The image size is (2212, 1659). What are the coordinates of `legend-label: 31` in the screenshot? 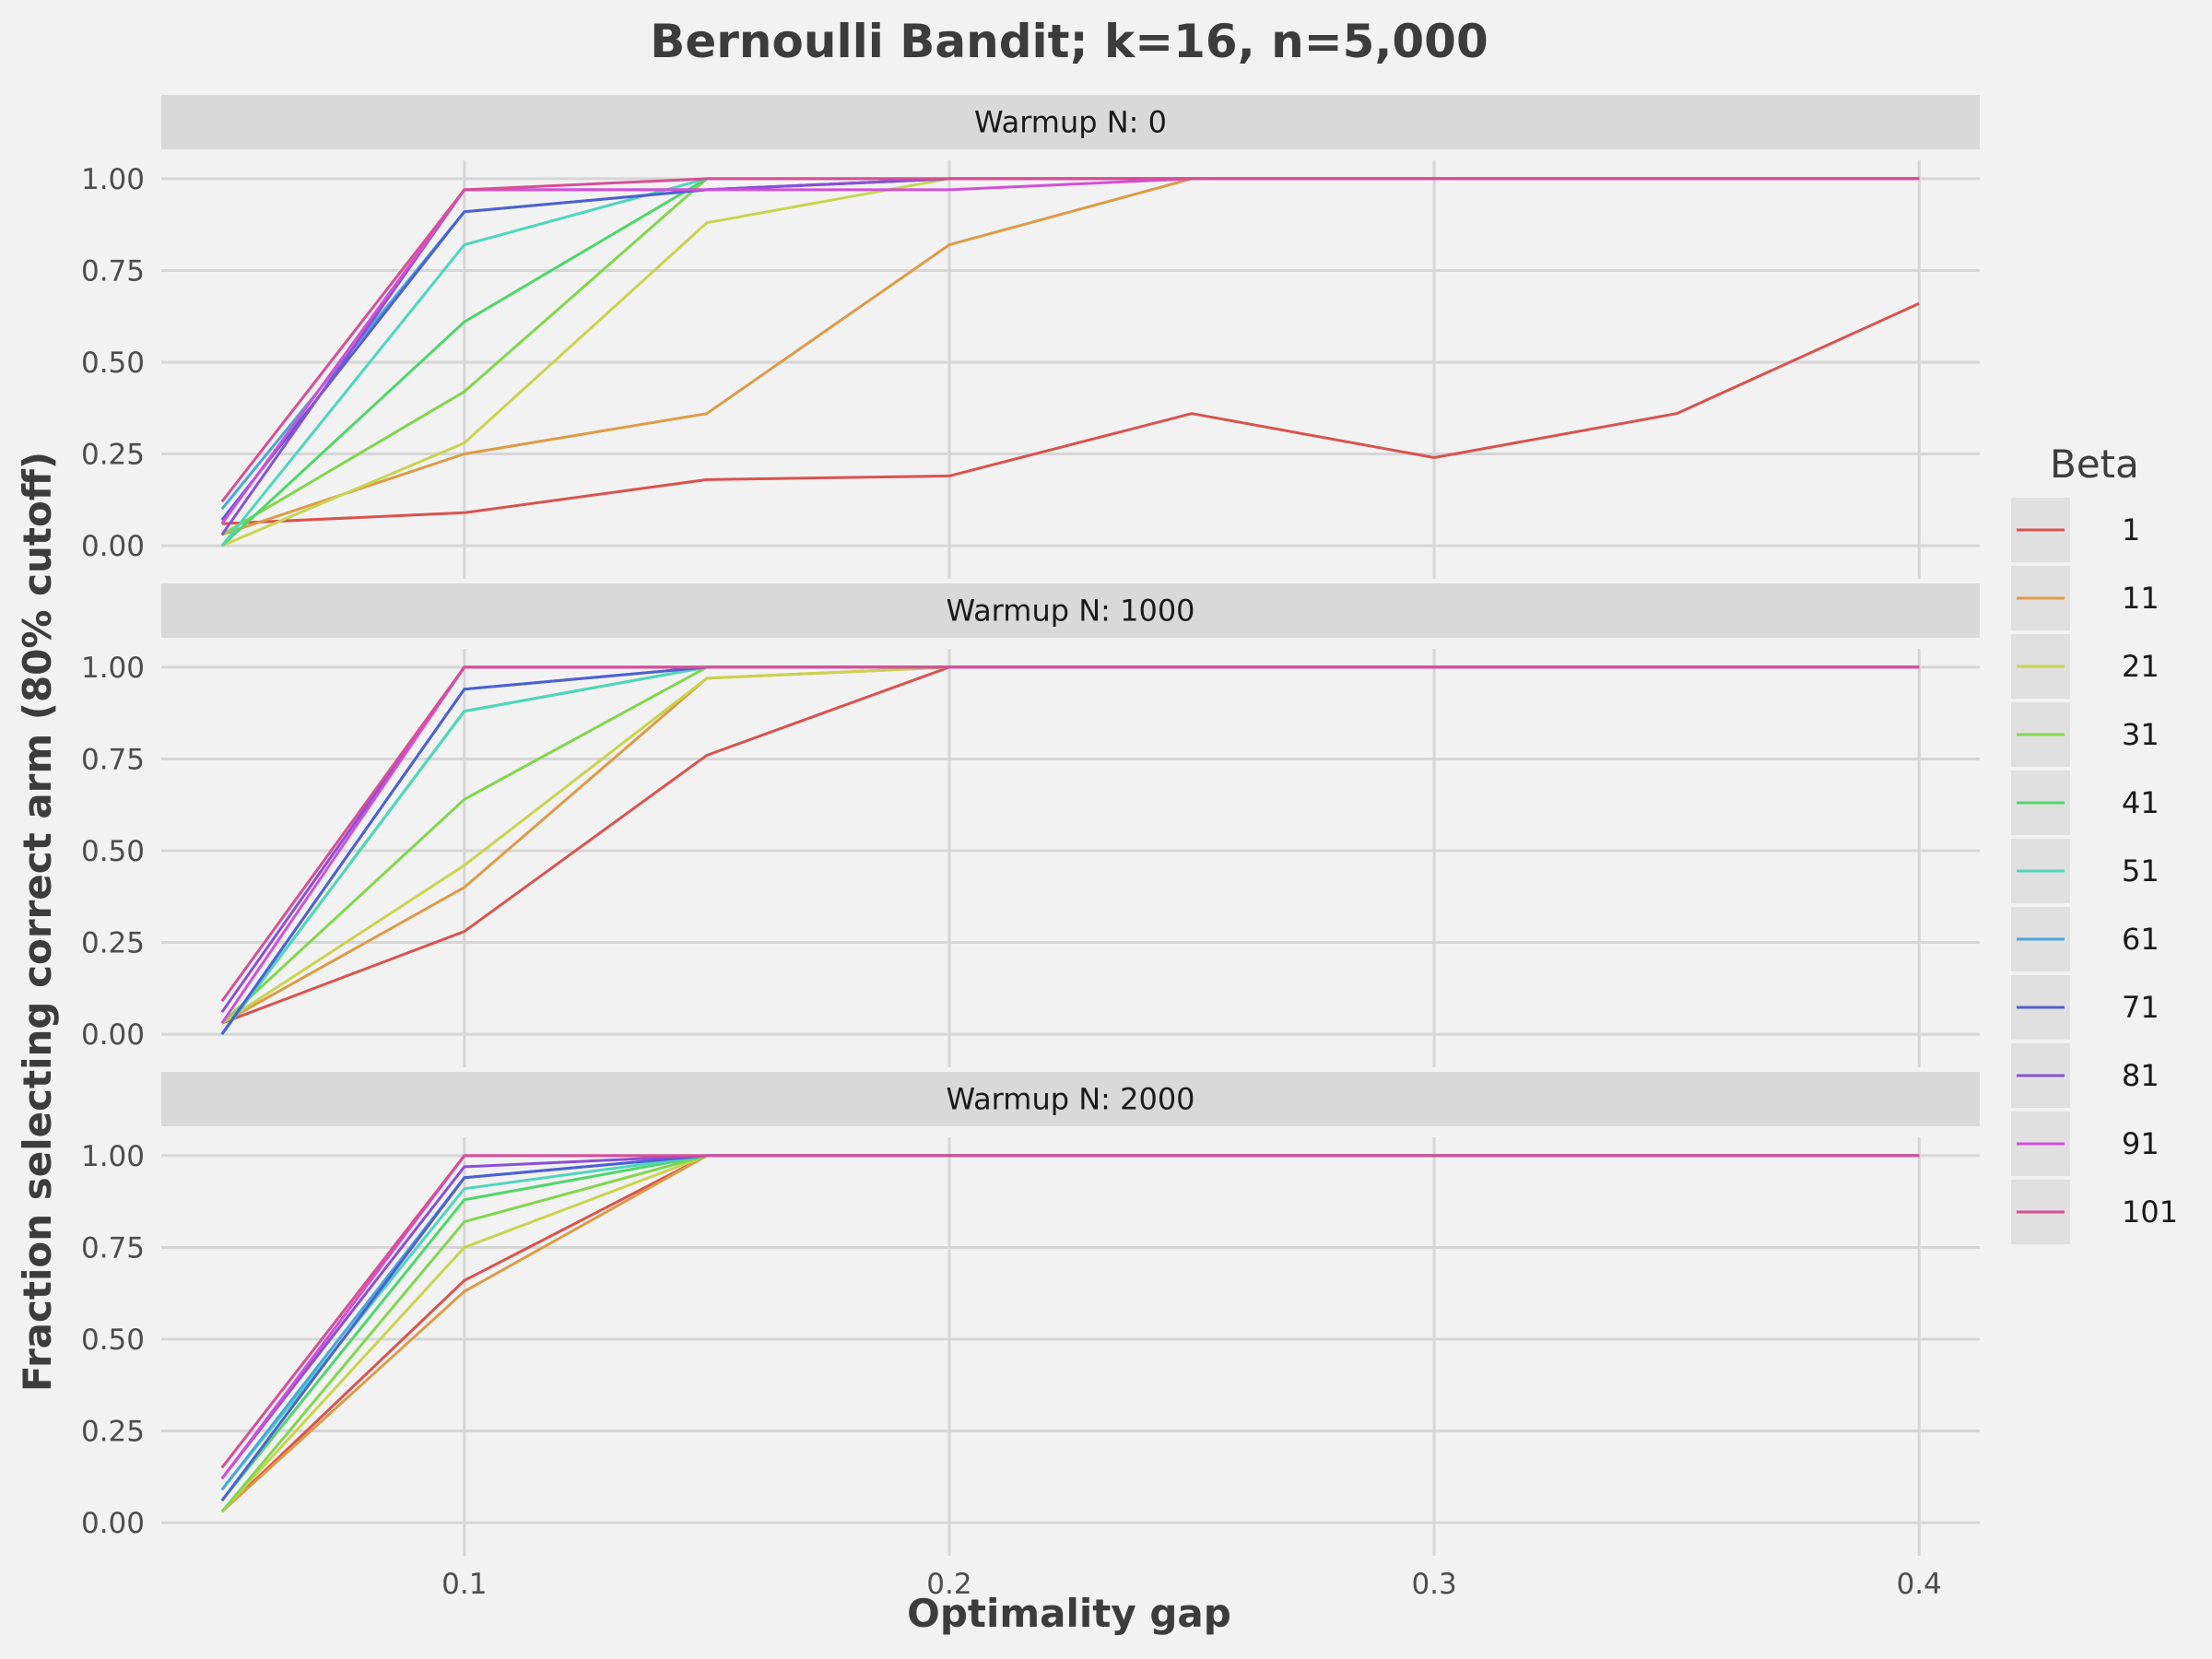 It's located at (2140, 734).